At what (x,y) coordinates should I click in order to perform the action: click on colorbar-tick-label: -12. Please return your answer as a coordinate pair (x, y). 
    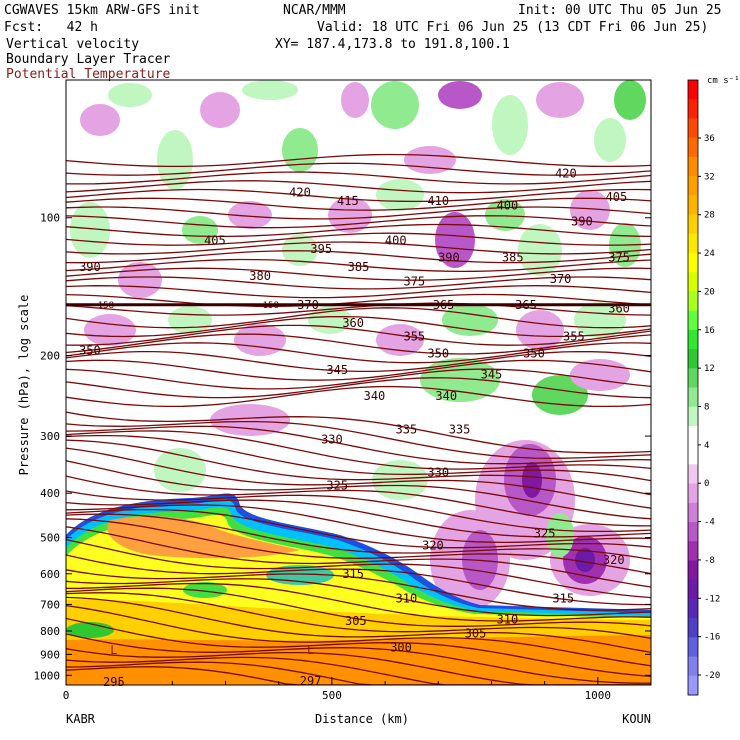
    Looking at the image, I should click on (712, 599).